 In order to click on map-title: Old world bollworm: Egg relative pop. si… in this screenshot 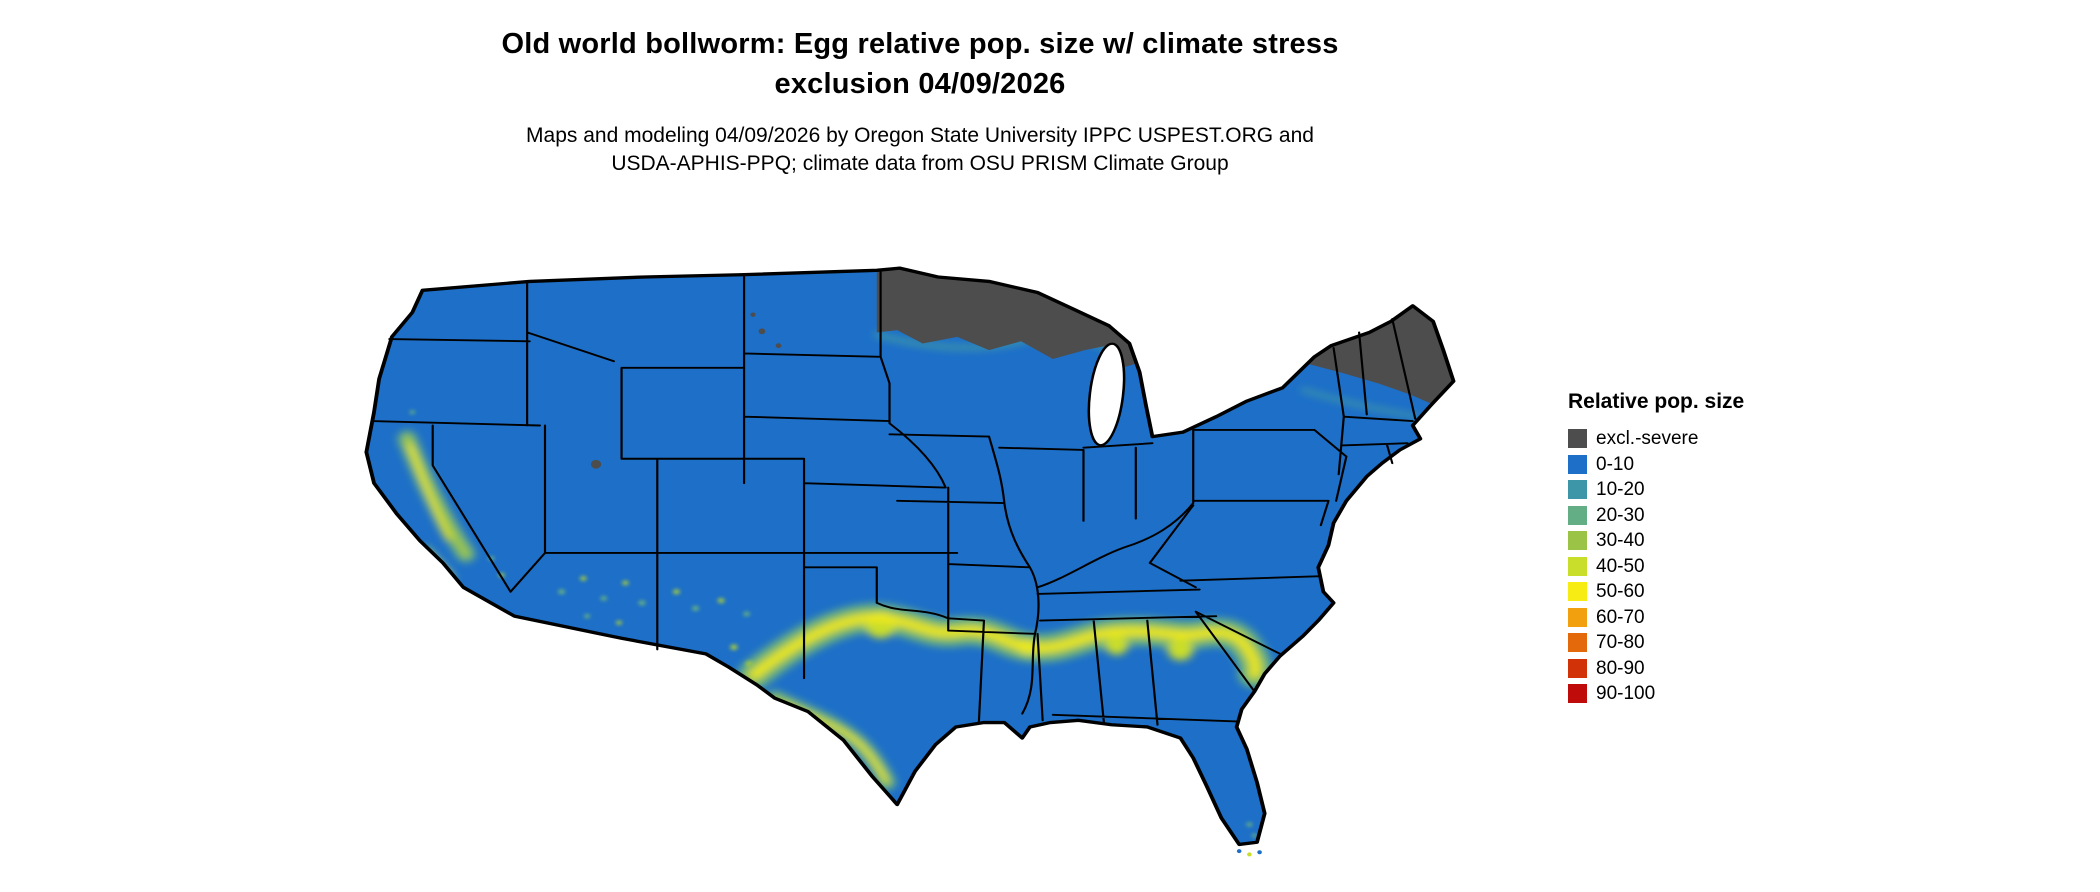, I will do `click(920, 64)`.